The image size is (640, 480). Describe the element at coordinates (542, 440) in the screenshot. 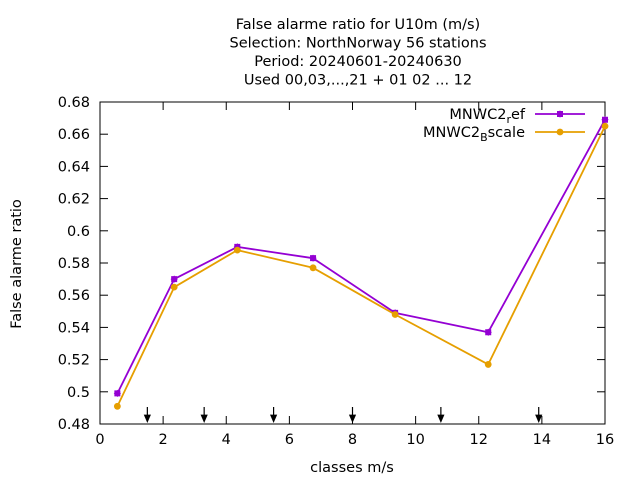

I see `x-tick-label: 14` at that location.